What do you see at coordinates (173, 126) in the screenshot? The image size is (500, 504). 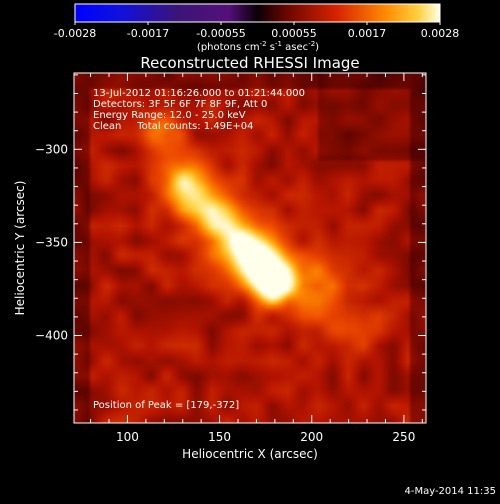 I see `annotation-counts: Clean Total counts: 1.49E+04` at bounding box center [173, 126].